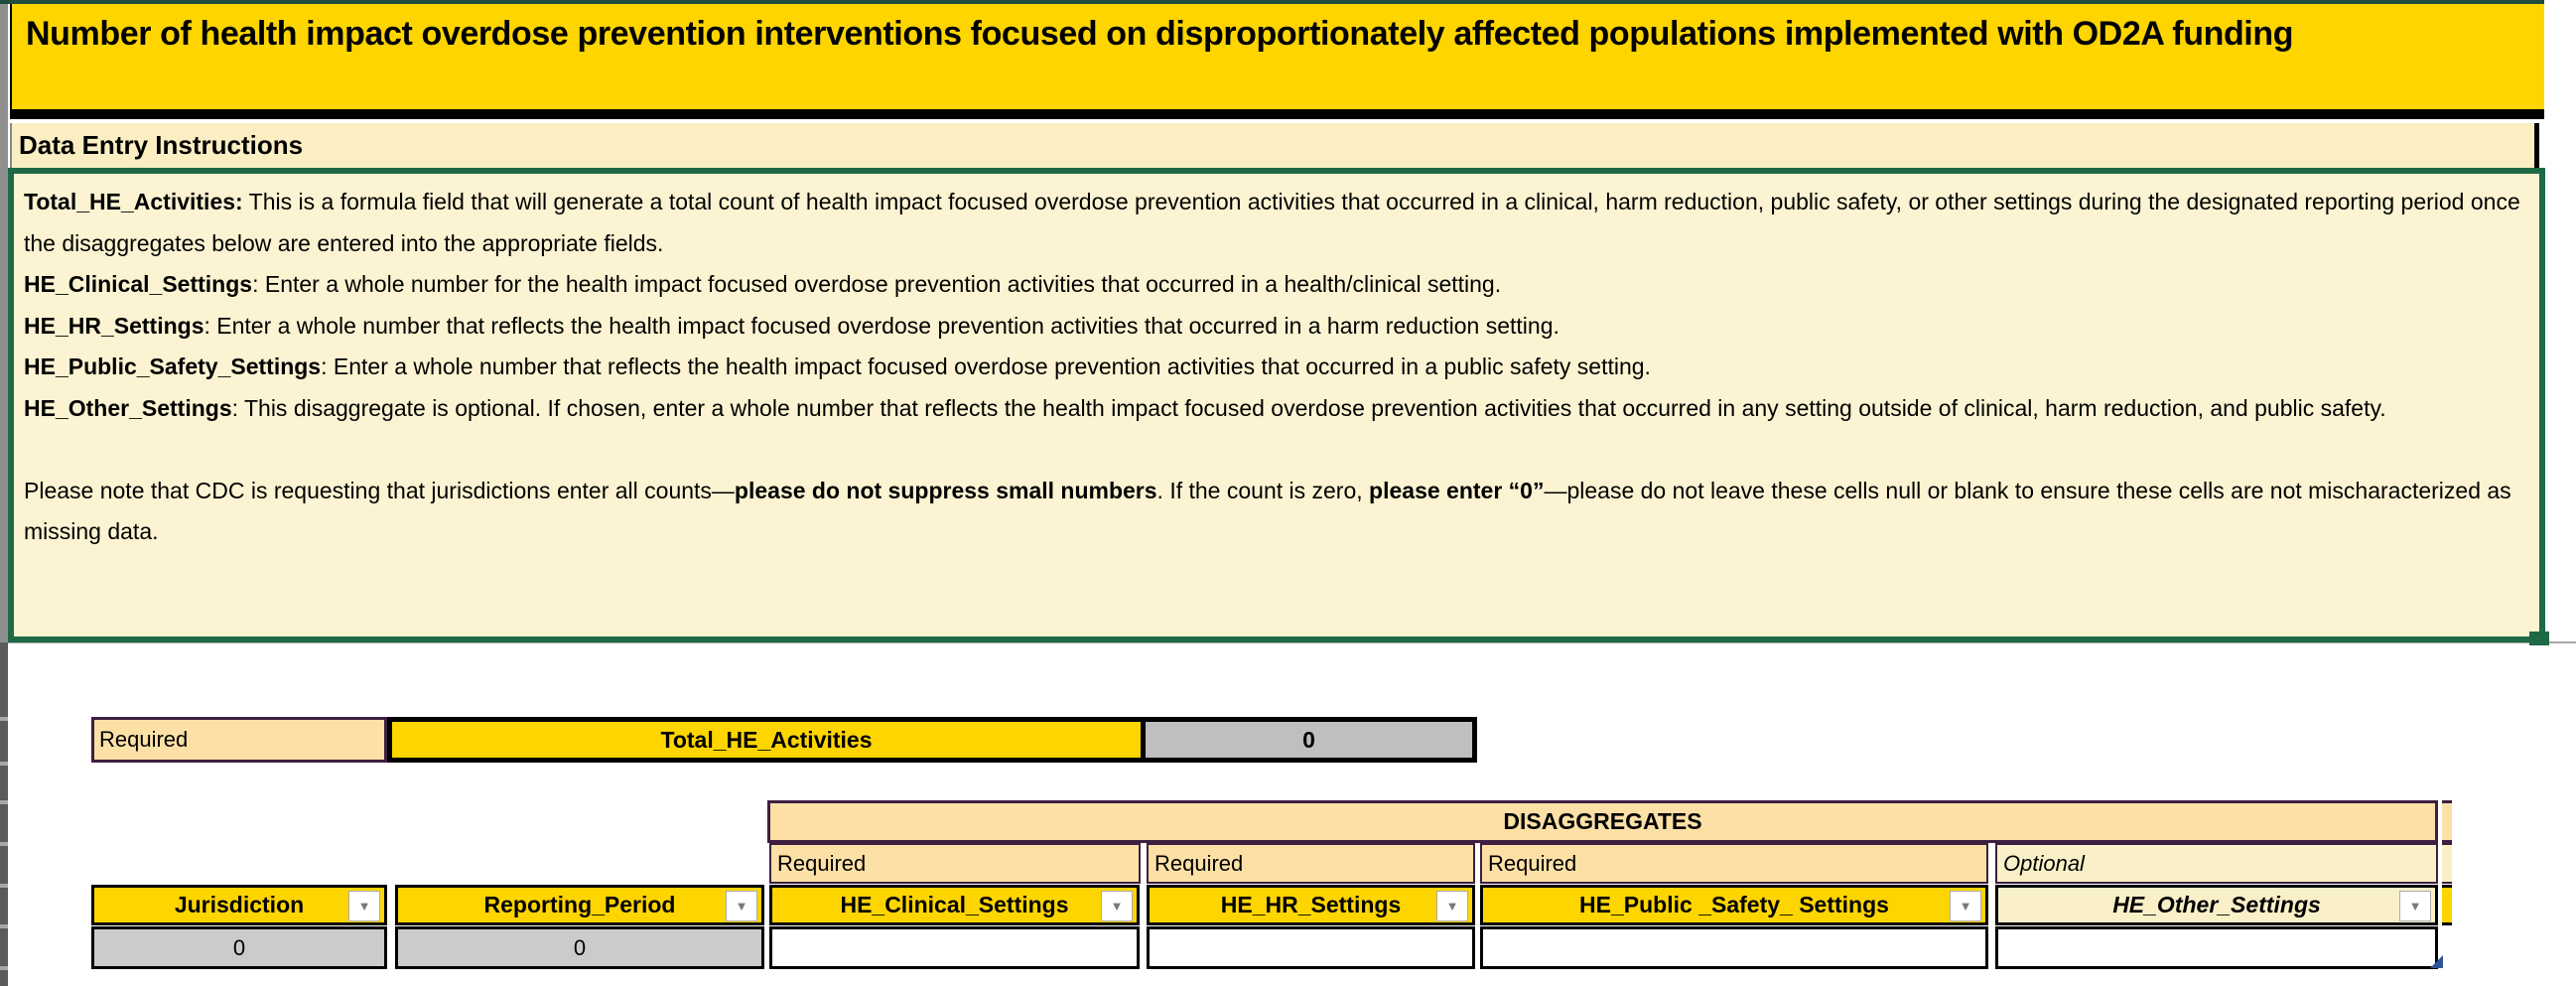 The image size is (2576, 986). I want to click on column-header-label: HE_Public _Safety_ Settings, so click(1734, 904).